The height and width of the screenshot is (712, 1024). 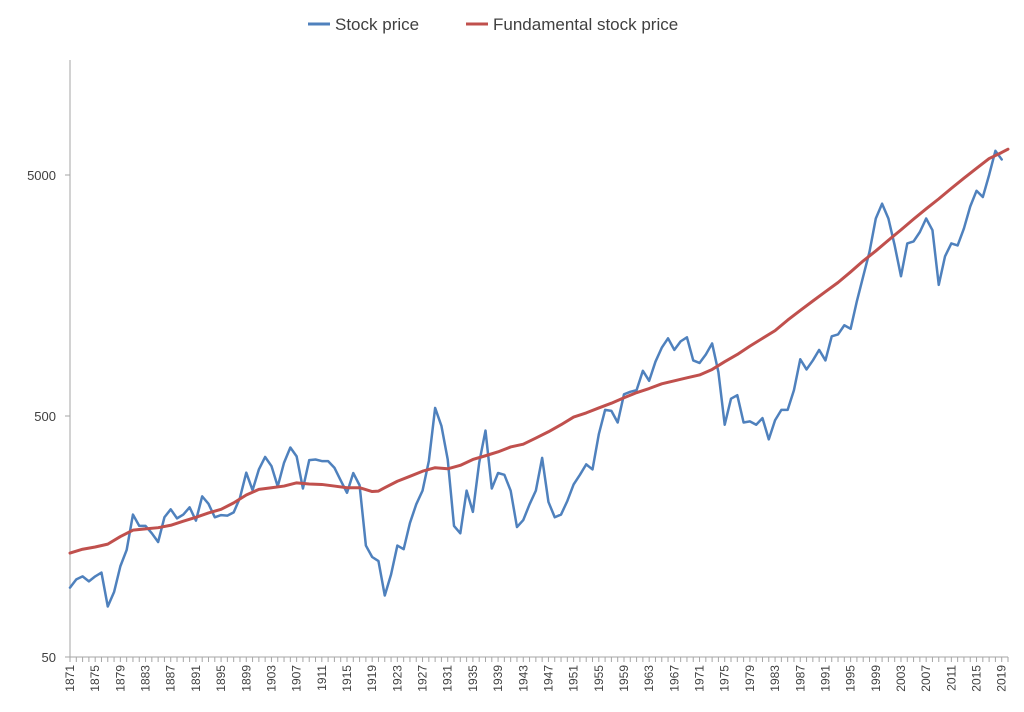 I want to click on x-tick-label: 2011, so click(x=951, y=678).